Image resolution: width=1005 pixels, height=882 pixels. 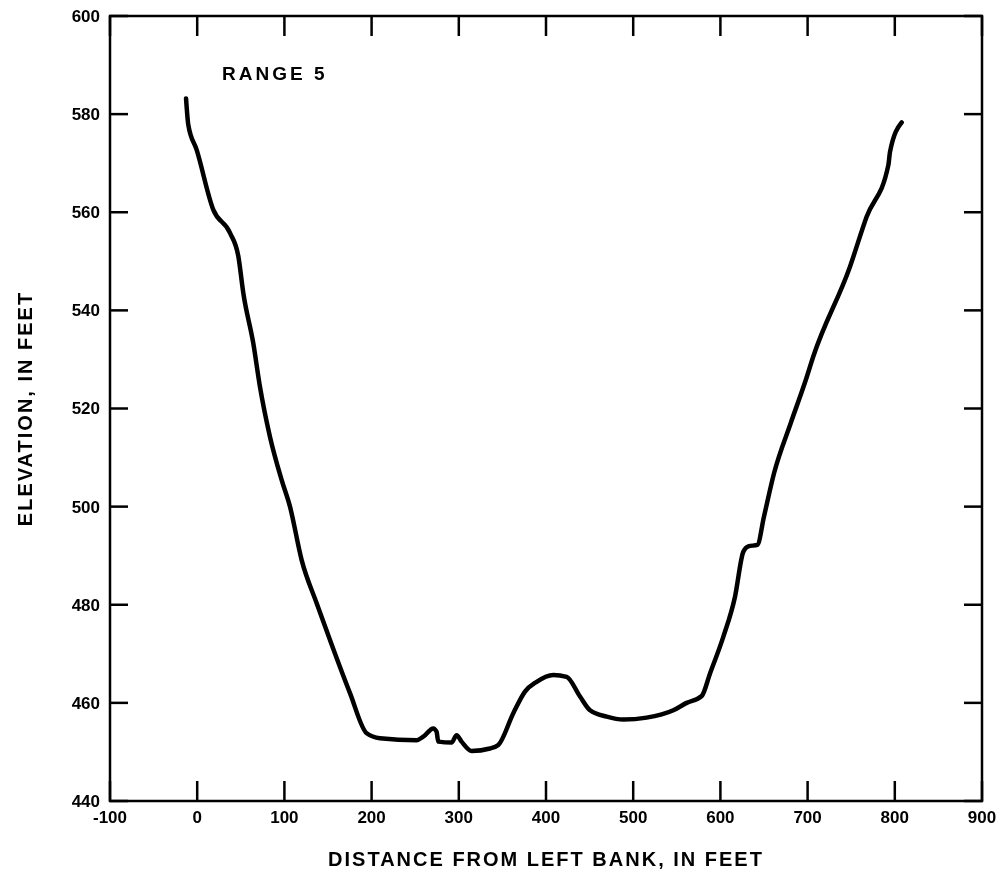 What do you see at coordinates (720, 817) in the screenshot?
I see `x-tick-label: 600` at bounding box center [720, 817].